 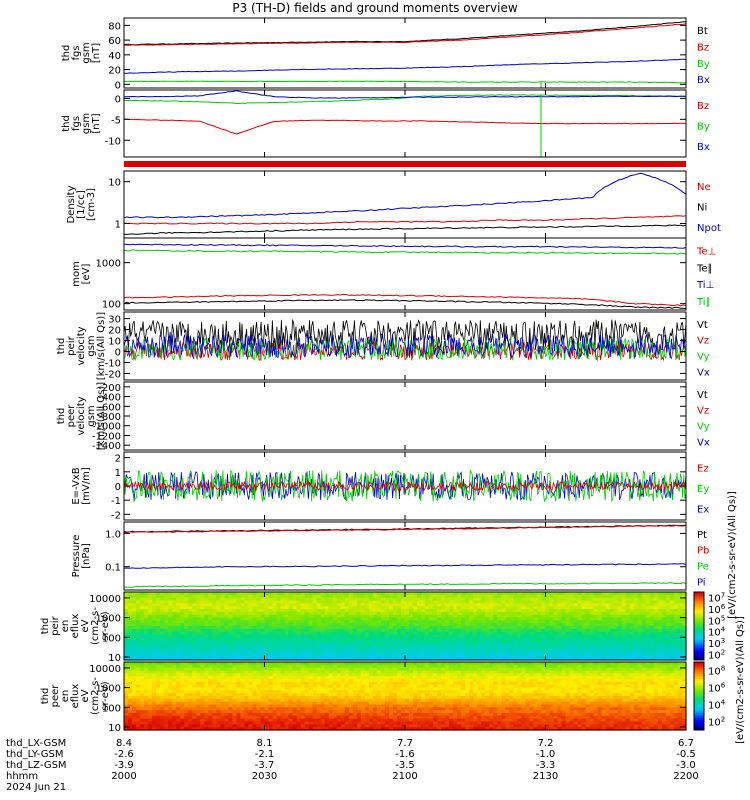 What do you see at coordinates (703, 106) in the screenshot?
I see `legend-label: Bz` at bounding box center [703, 106].